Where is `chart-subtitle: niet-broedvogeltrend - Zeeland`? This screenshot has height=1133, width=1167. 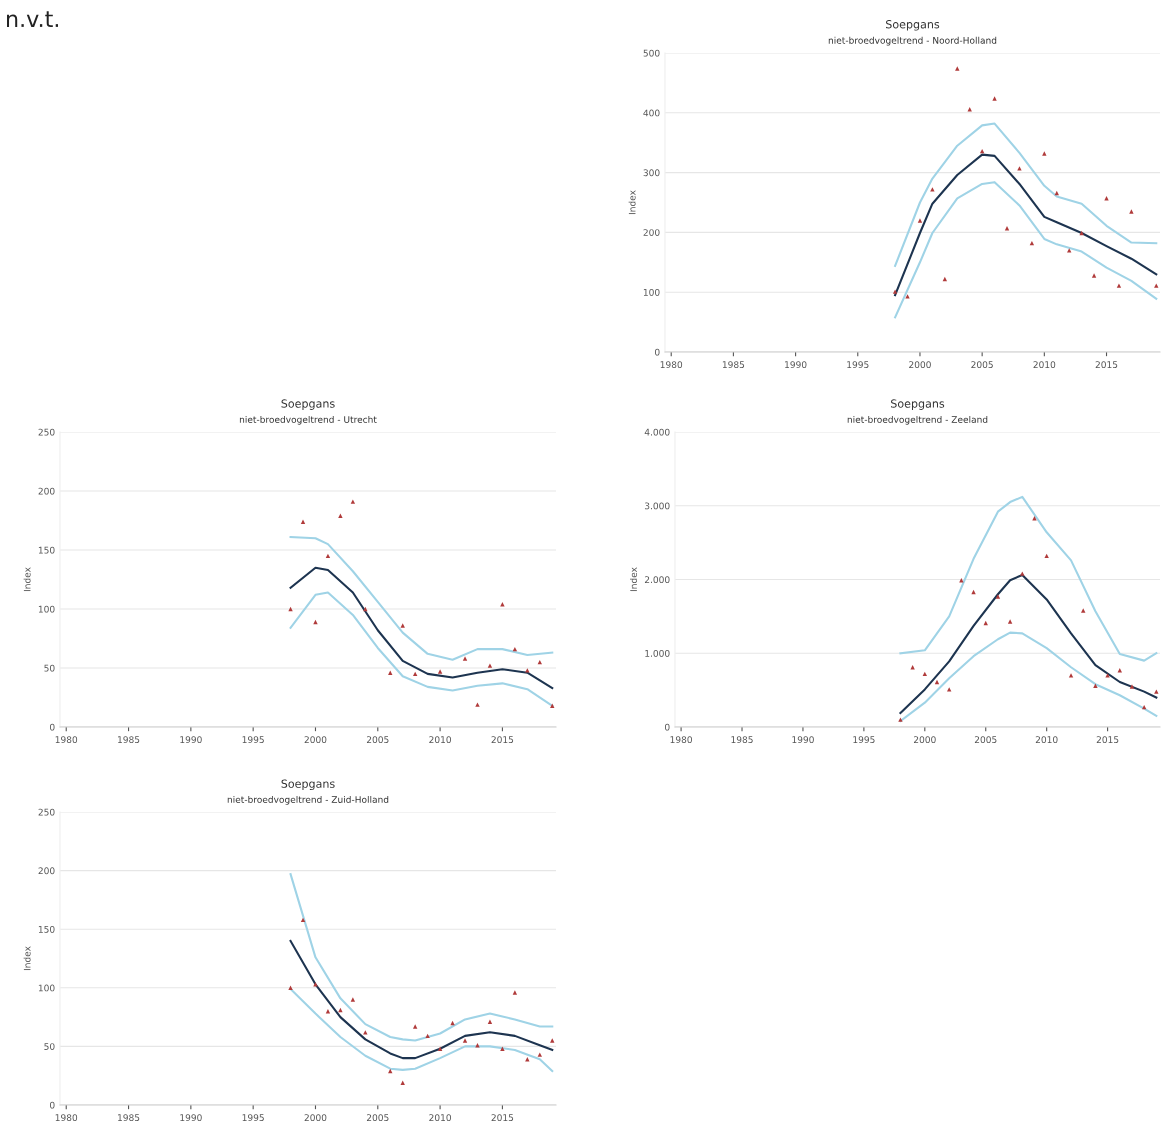
chart-subtitle: niet-broedvogeltrend - Zeeland is located at coordinates (917, 420).